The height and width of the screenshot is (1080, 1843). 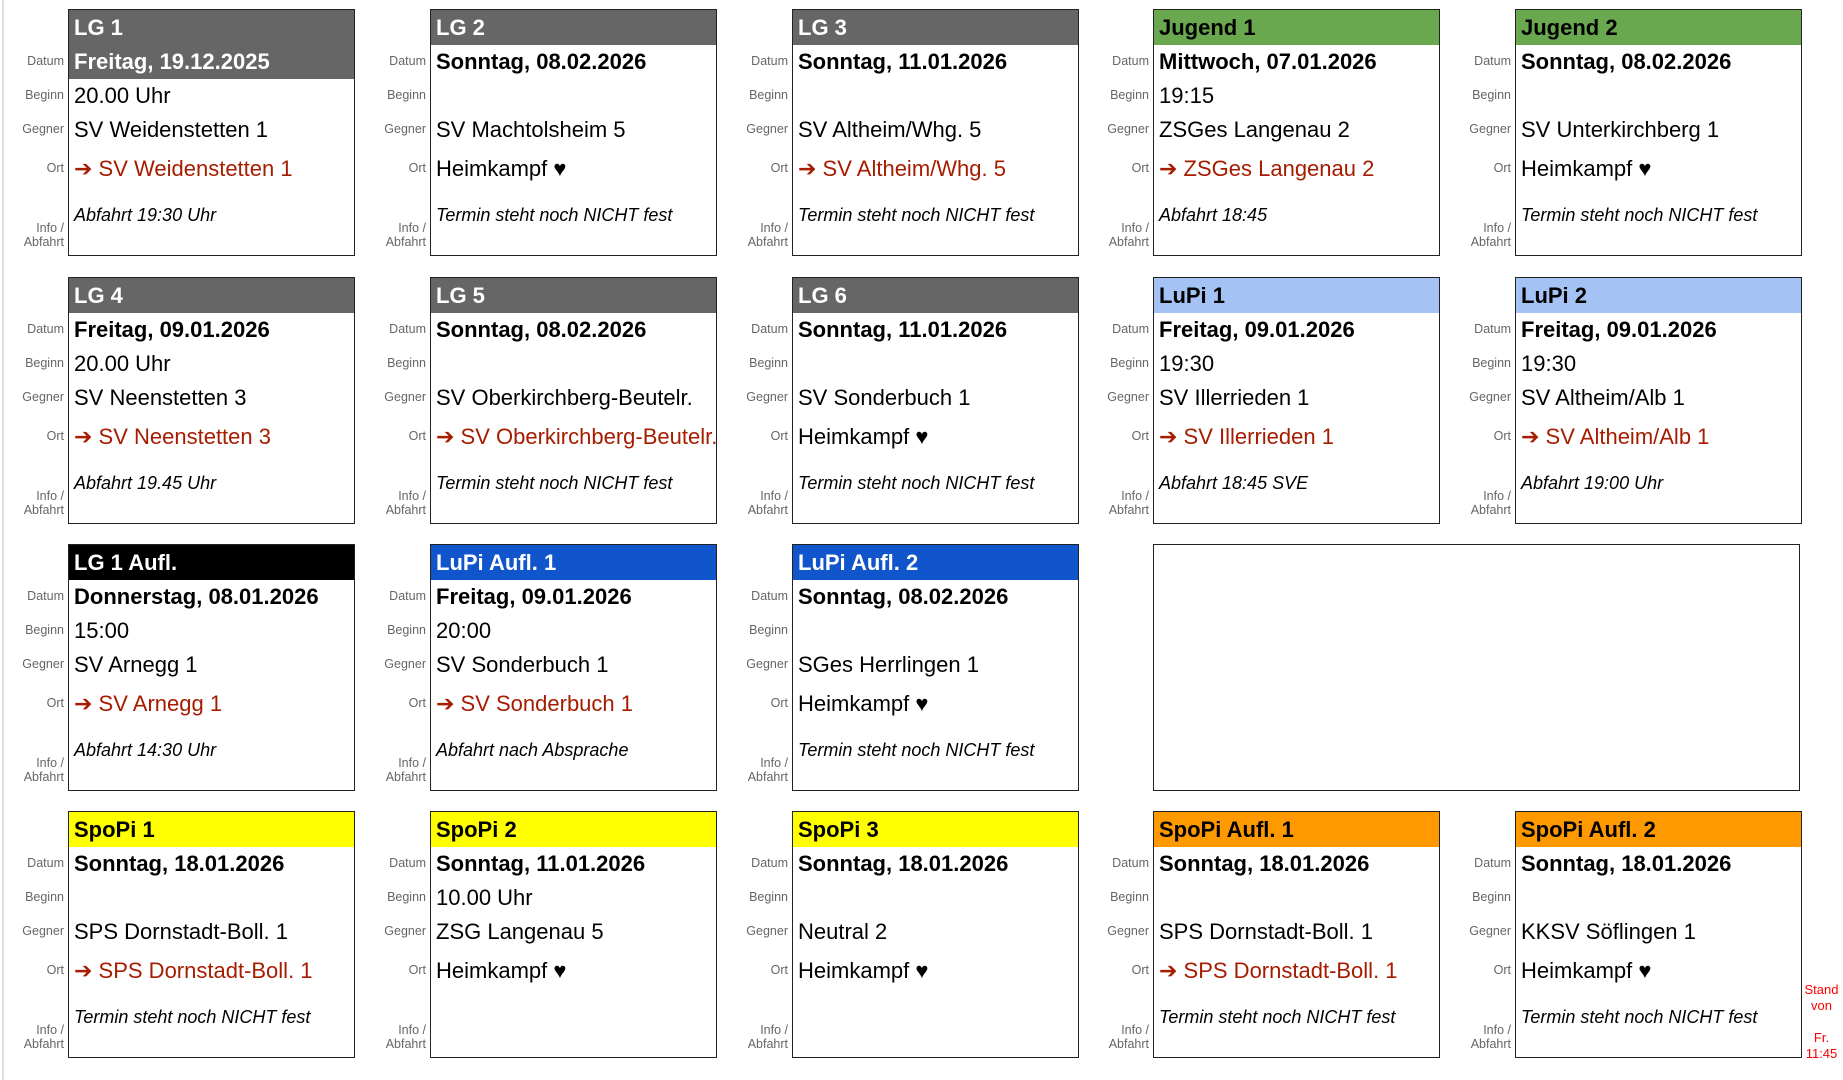 What do you see at coordinates (1821, 1037) in the screenshot?
I see `stand-day: Fr.` at bounding box center [1821, 1037].